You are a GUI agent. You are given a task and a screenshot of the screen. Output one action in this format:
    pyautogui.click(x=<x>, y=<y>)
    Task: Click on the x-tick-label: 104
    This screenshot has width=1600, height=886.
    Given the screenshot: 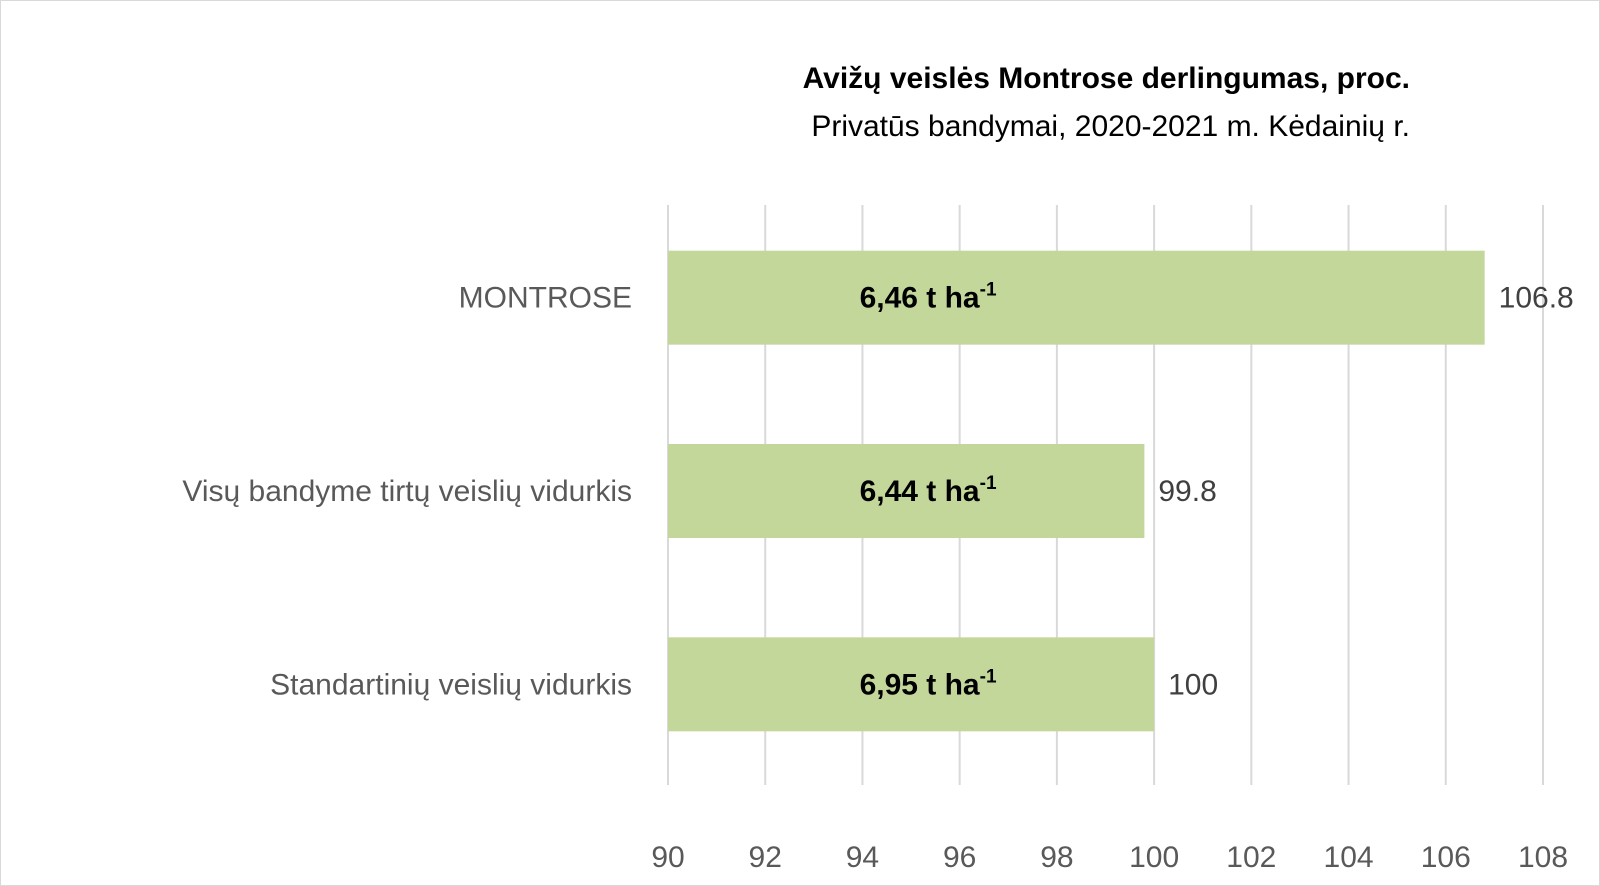 What is the action you would take?
    pyautogui.click(x=1349, y=857)
    